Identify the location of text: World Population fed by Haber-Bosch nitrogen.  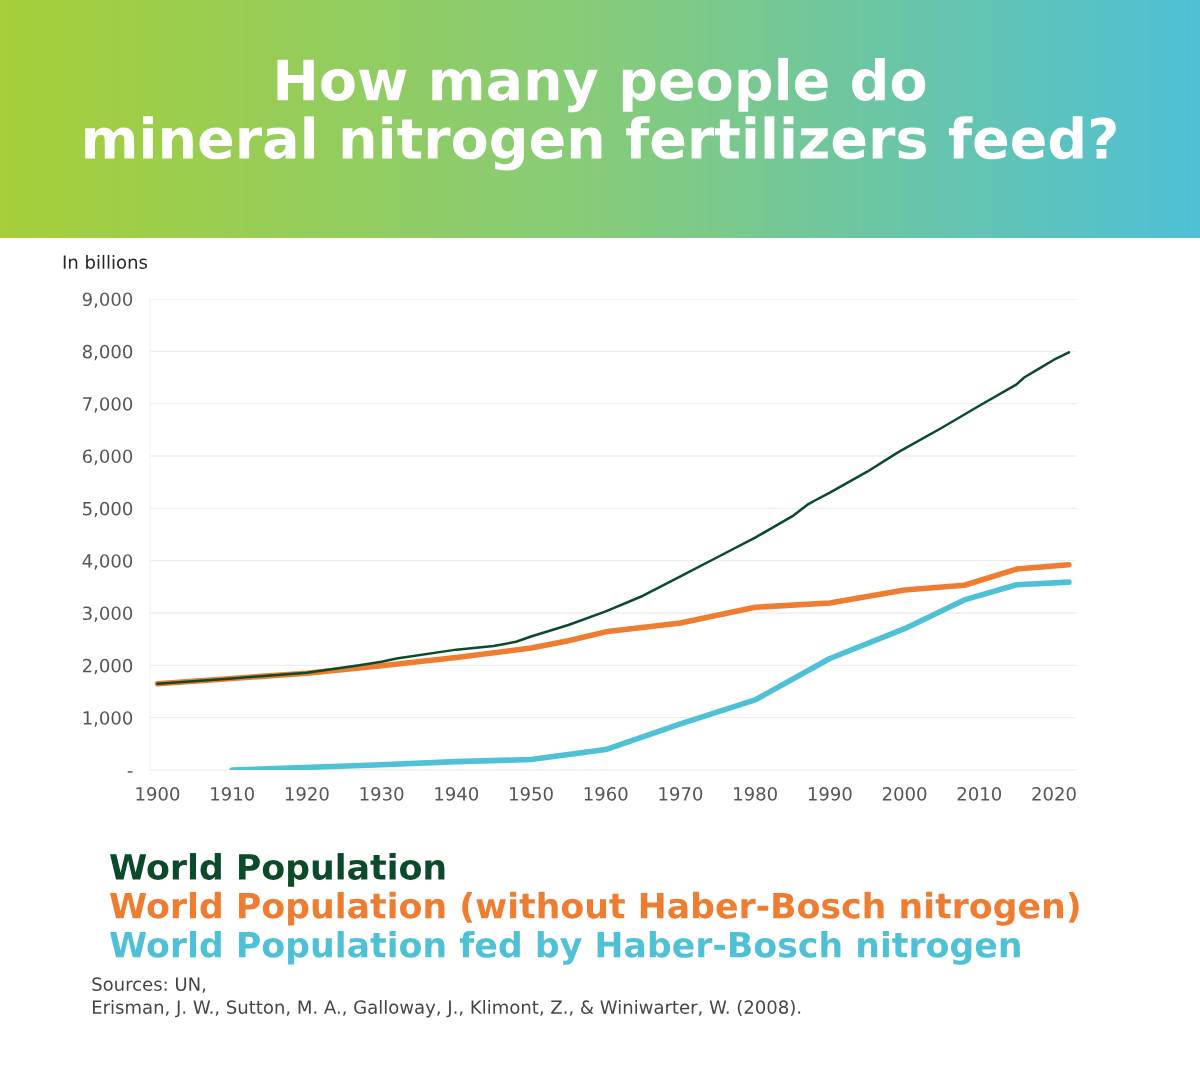
(565, 947).